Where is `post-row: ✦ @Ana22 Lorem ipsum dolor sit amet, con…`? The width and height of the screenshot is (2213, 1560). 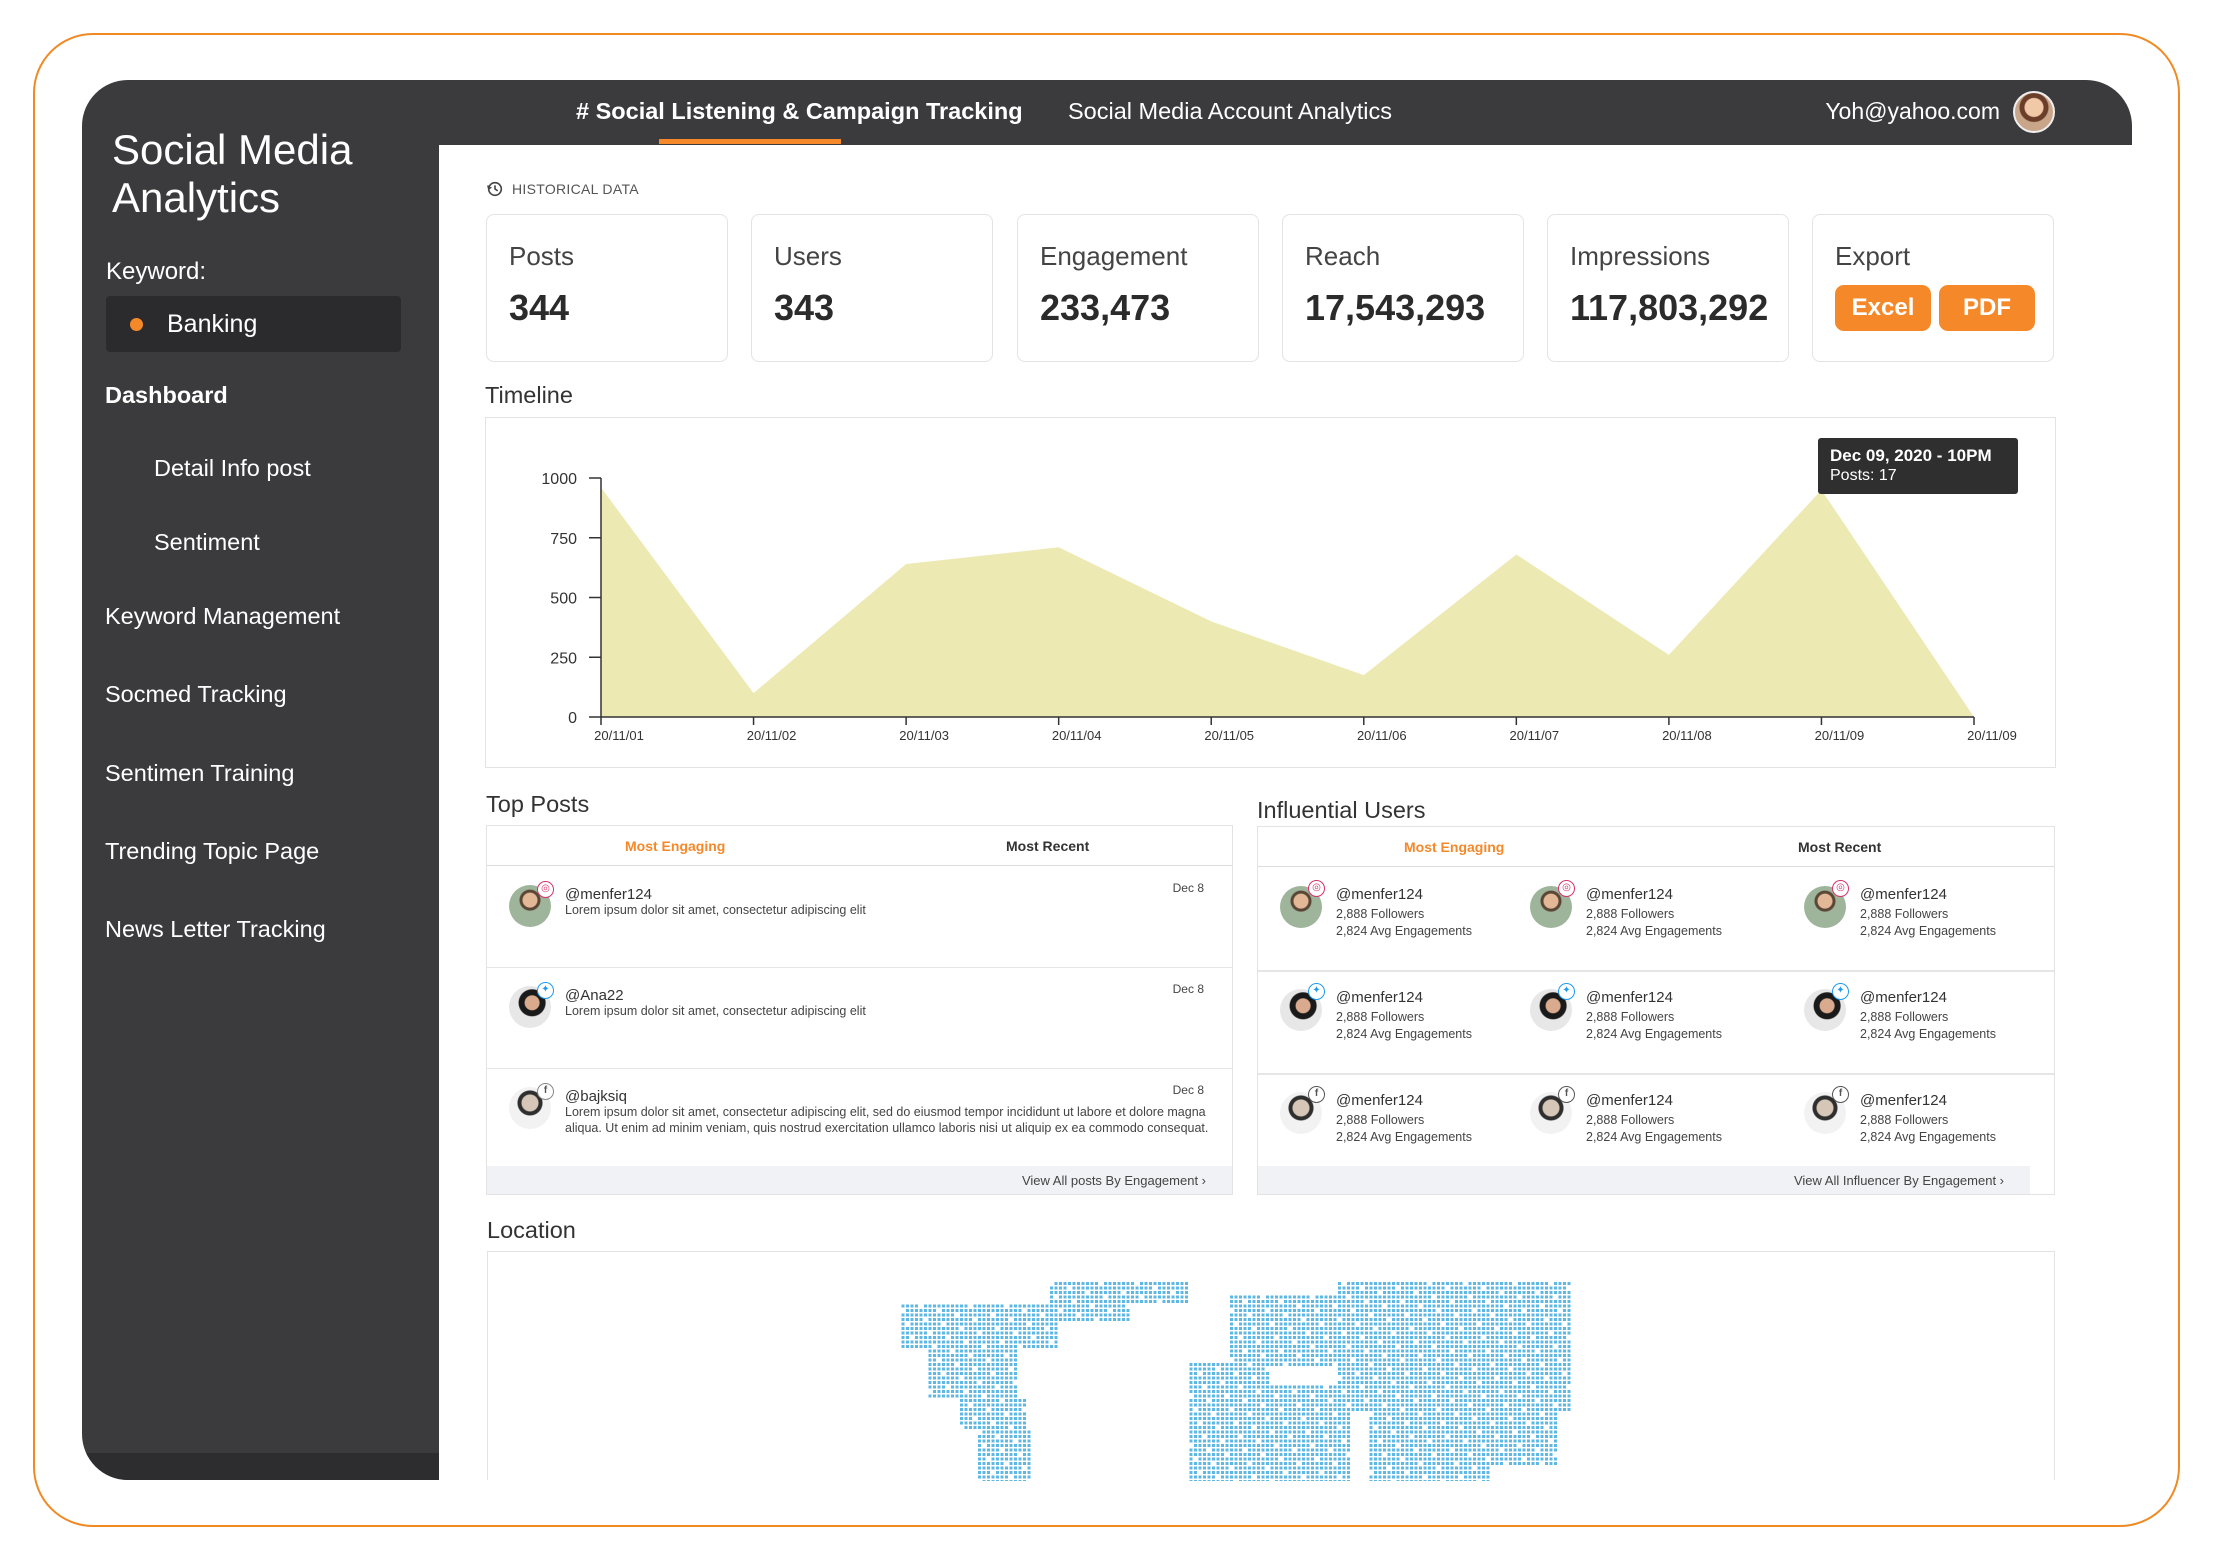 post-row: ✦ @Ana22 Lorem ipsum dolor sit amet, con… is located at coordinates (859, 1018).